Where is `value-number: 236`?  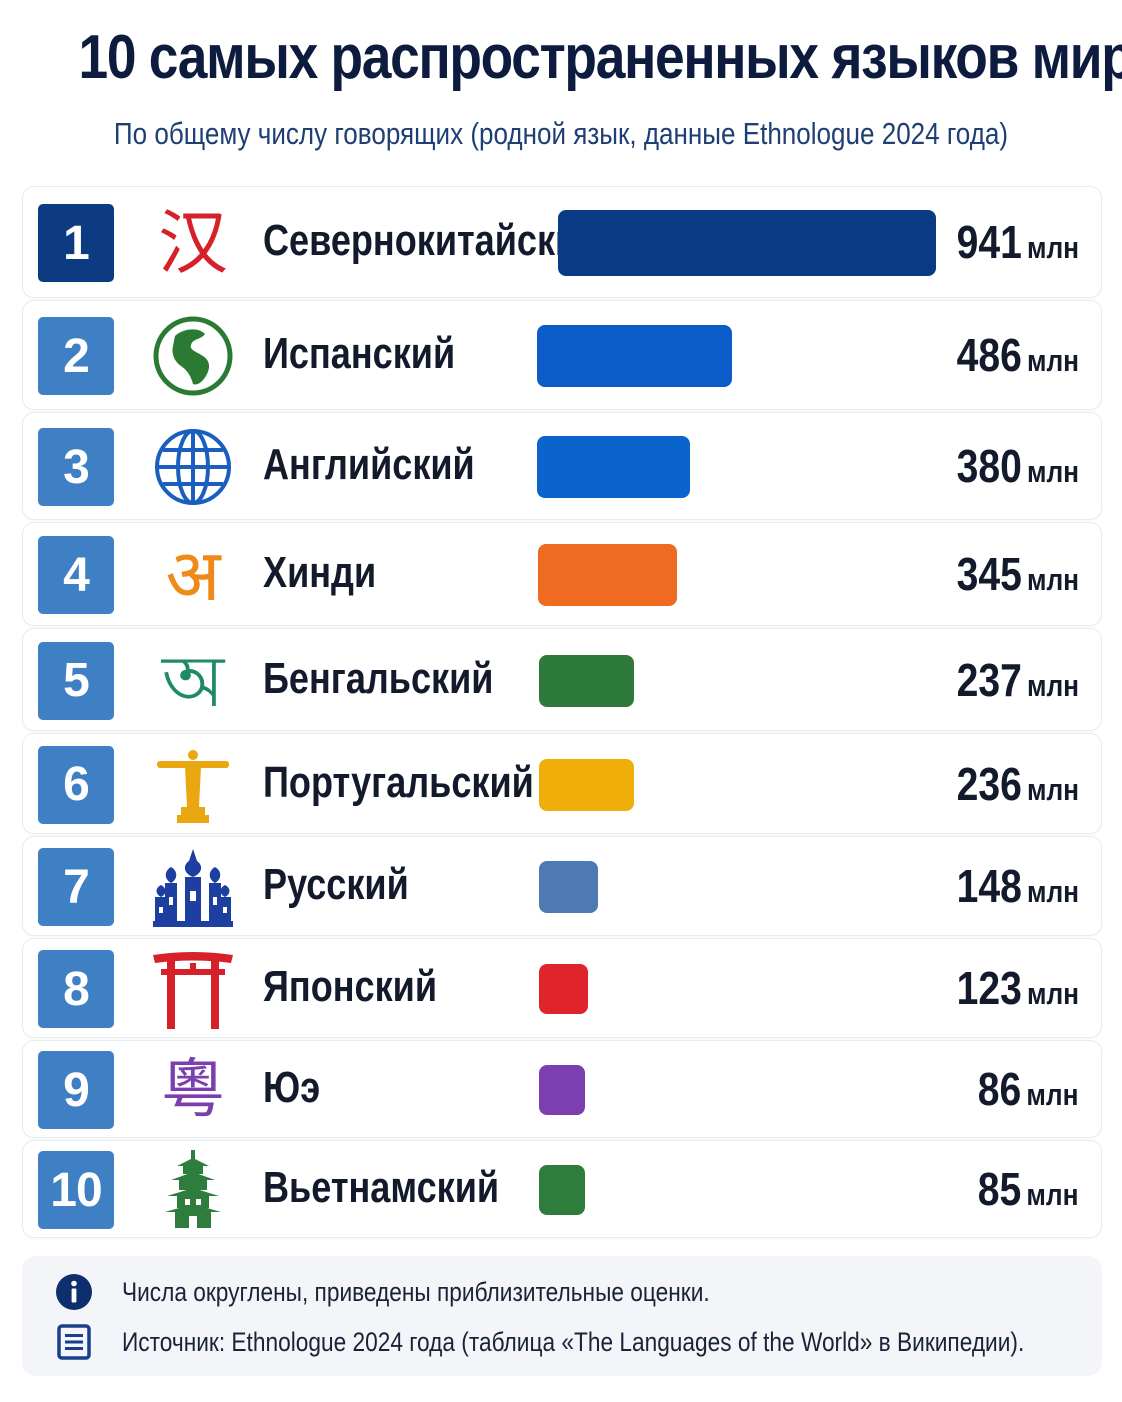 value-number: 236 is located at coordinates (989, 783).